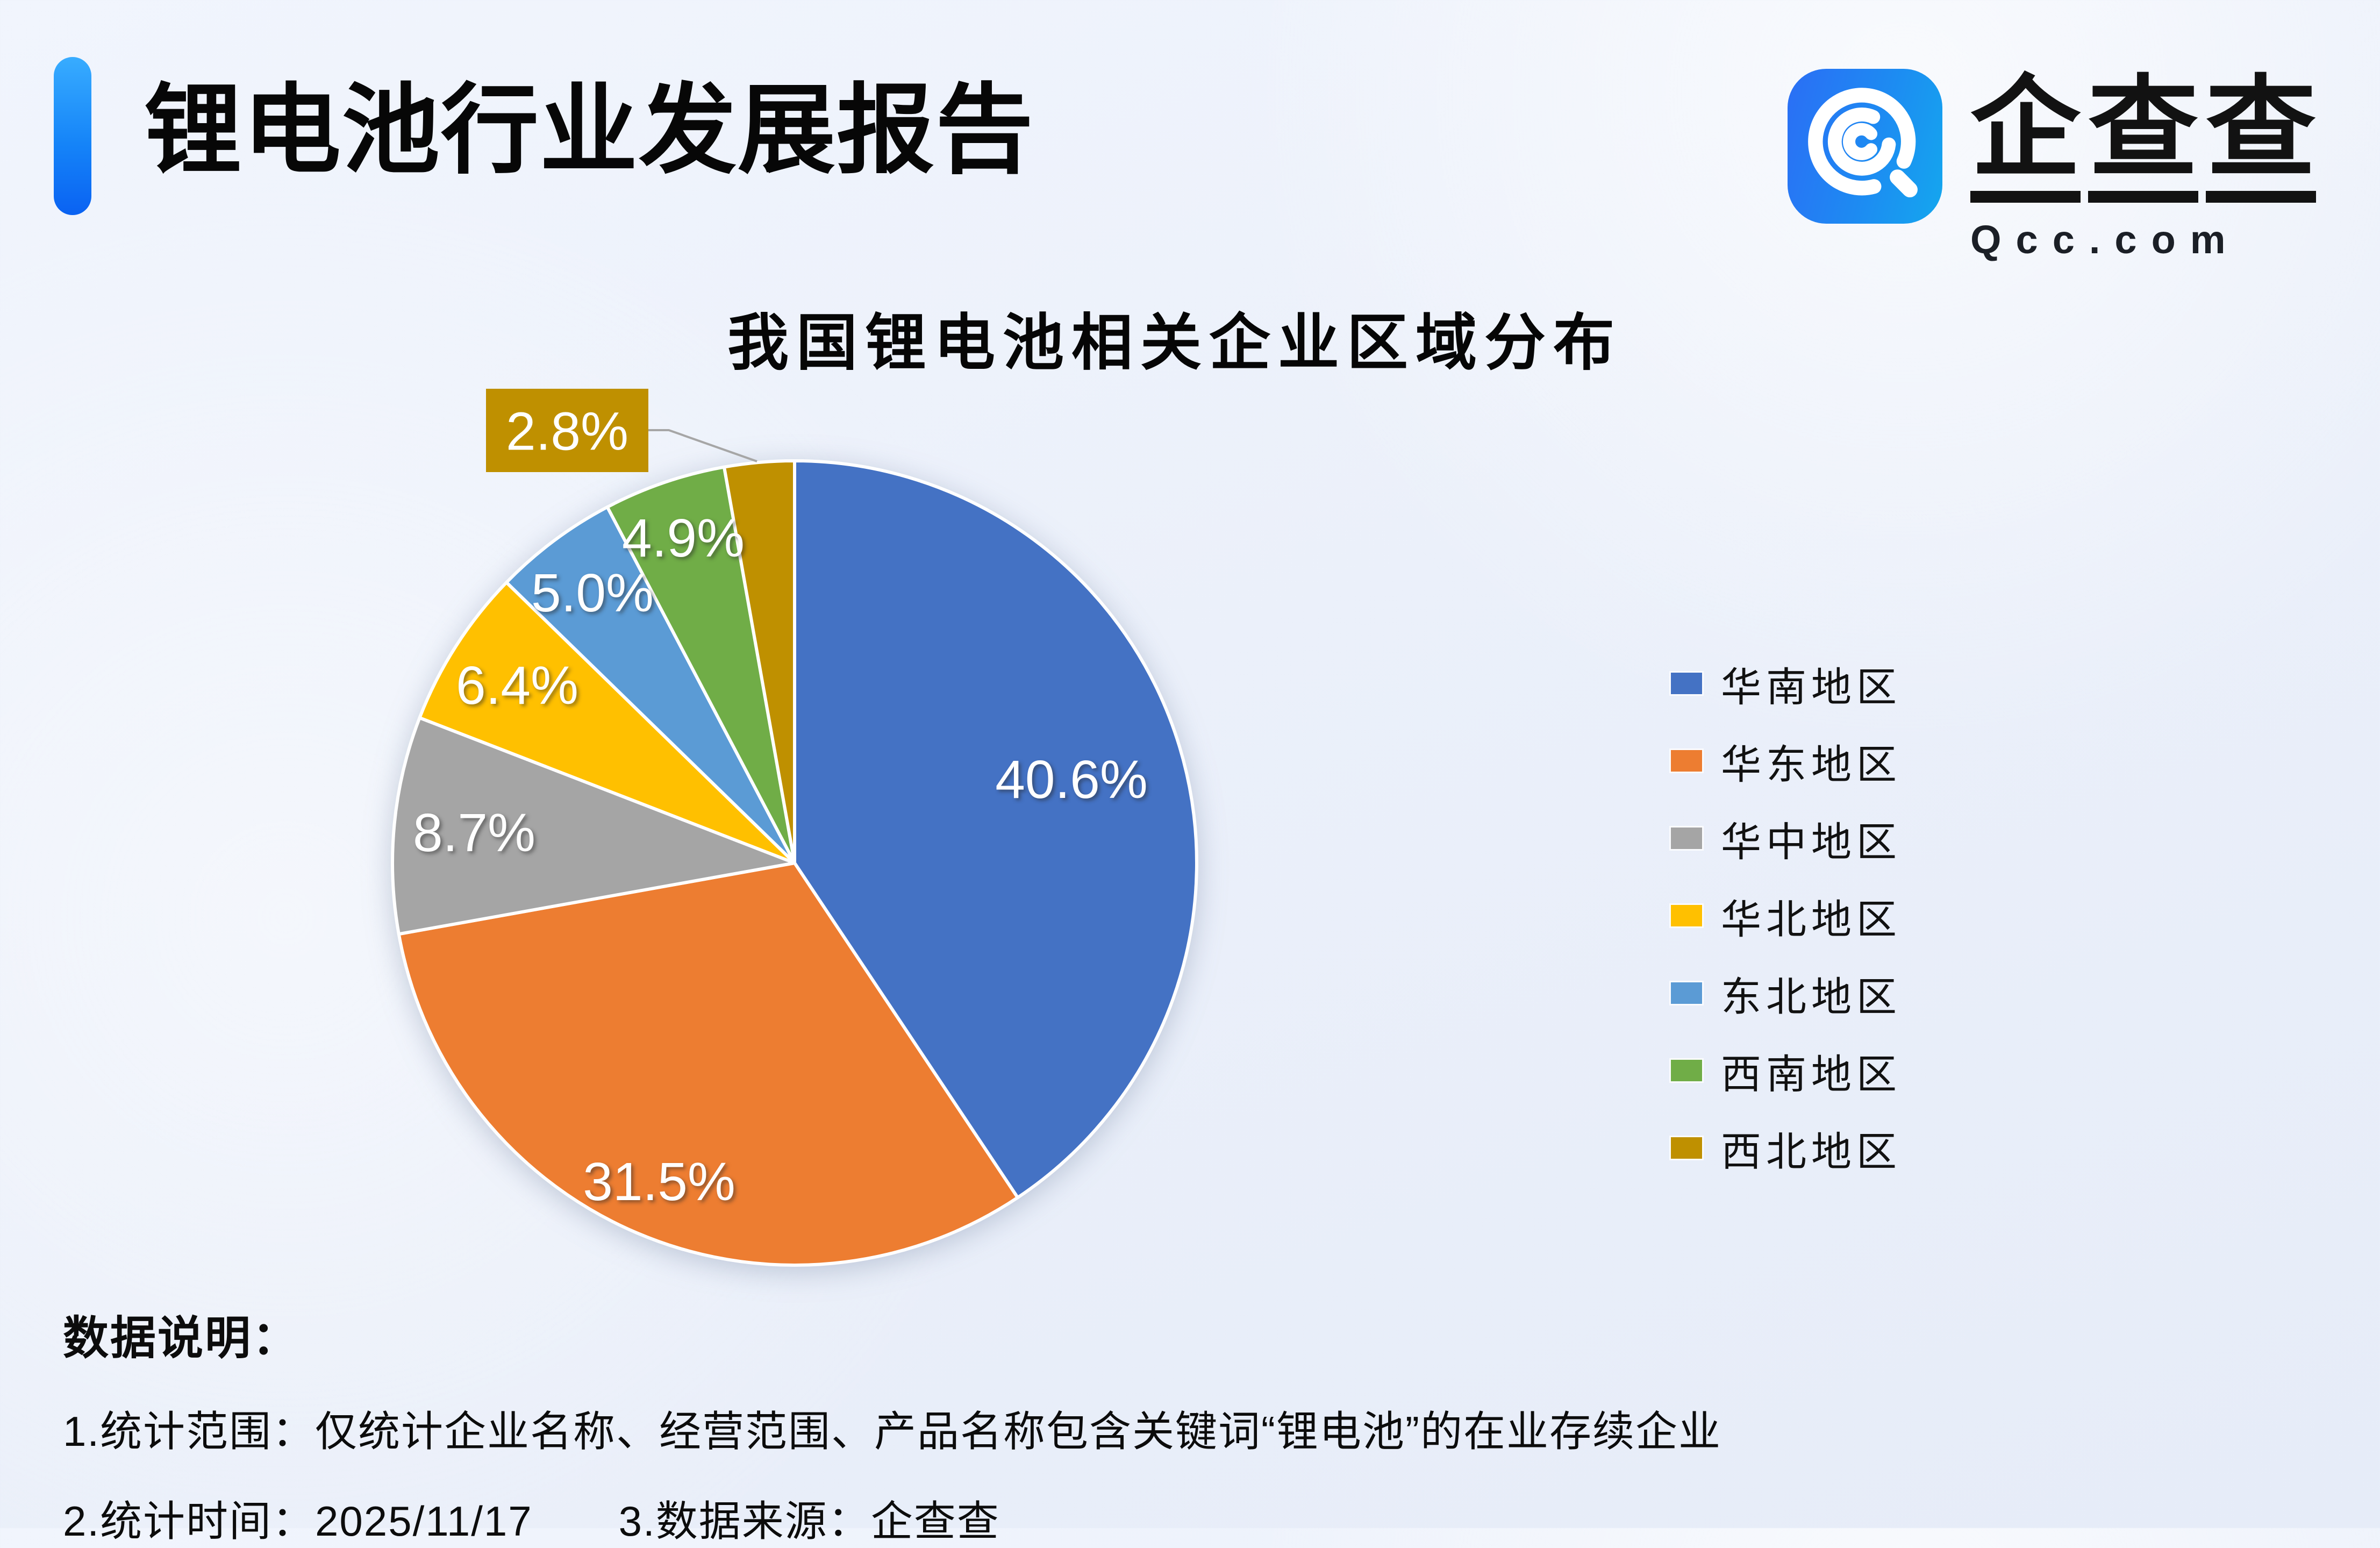  I want to click on pie-slice-label: 40.6%, so click(1071, 780).